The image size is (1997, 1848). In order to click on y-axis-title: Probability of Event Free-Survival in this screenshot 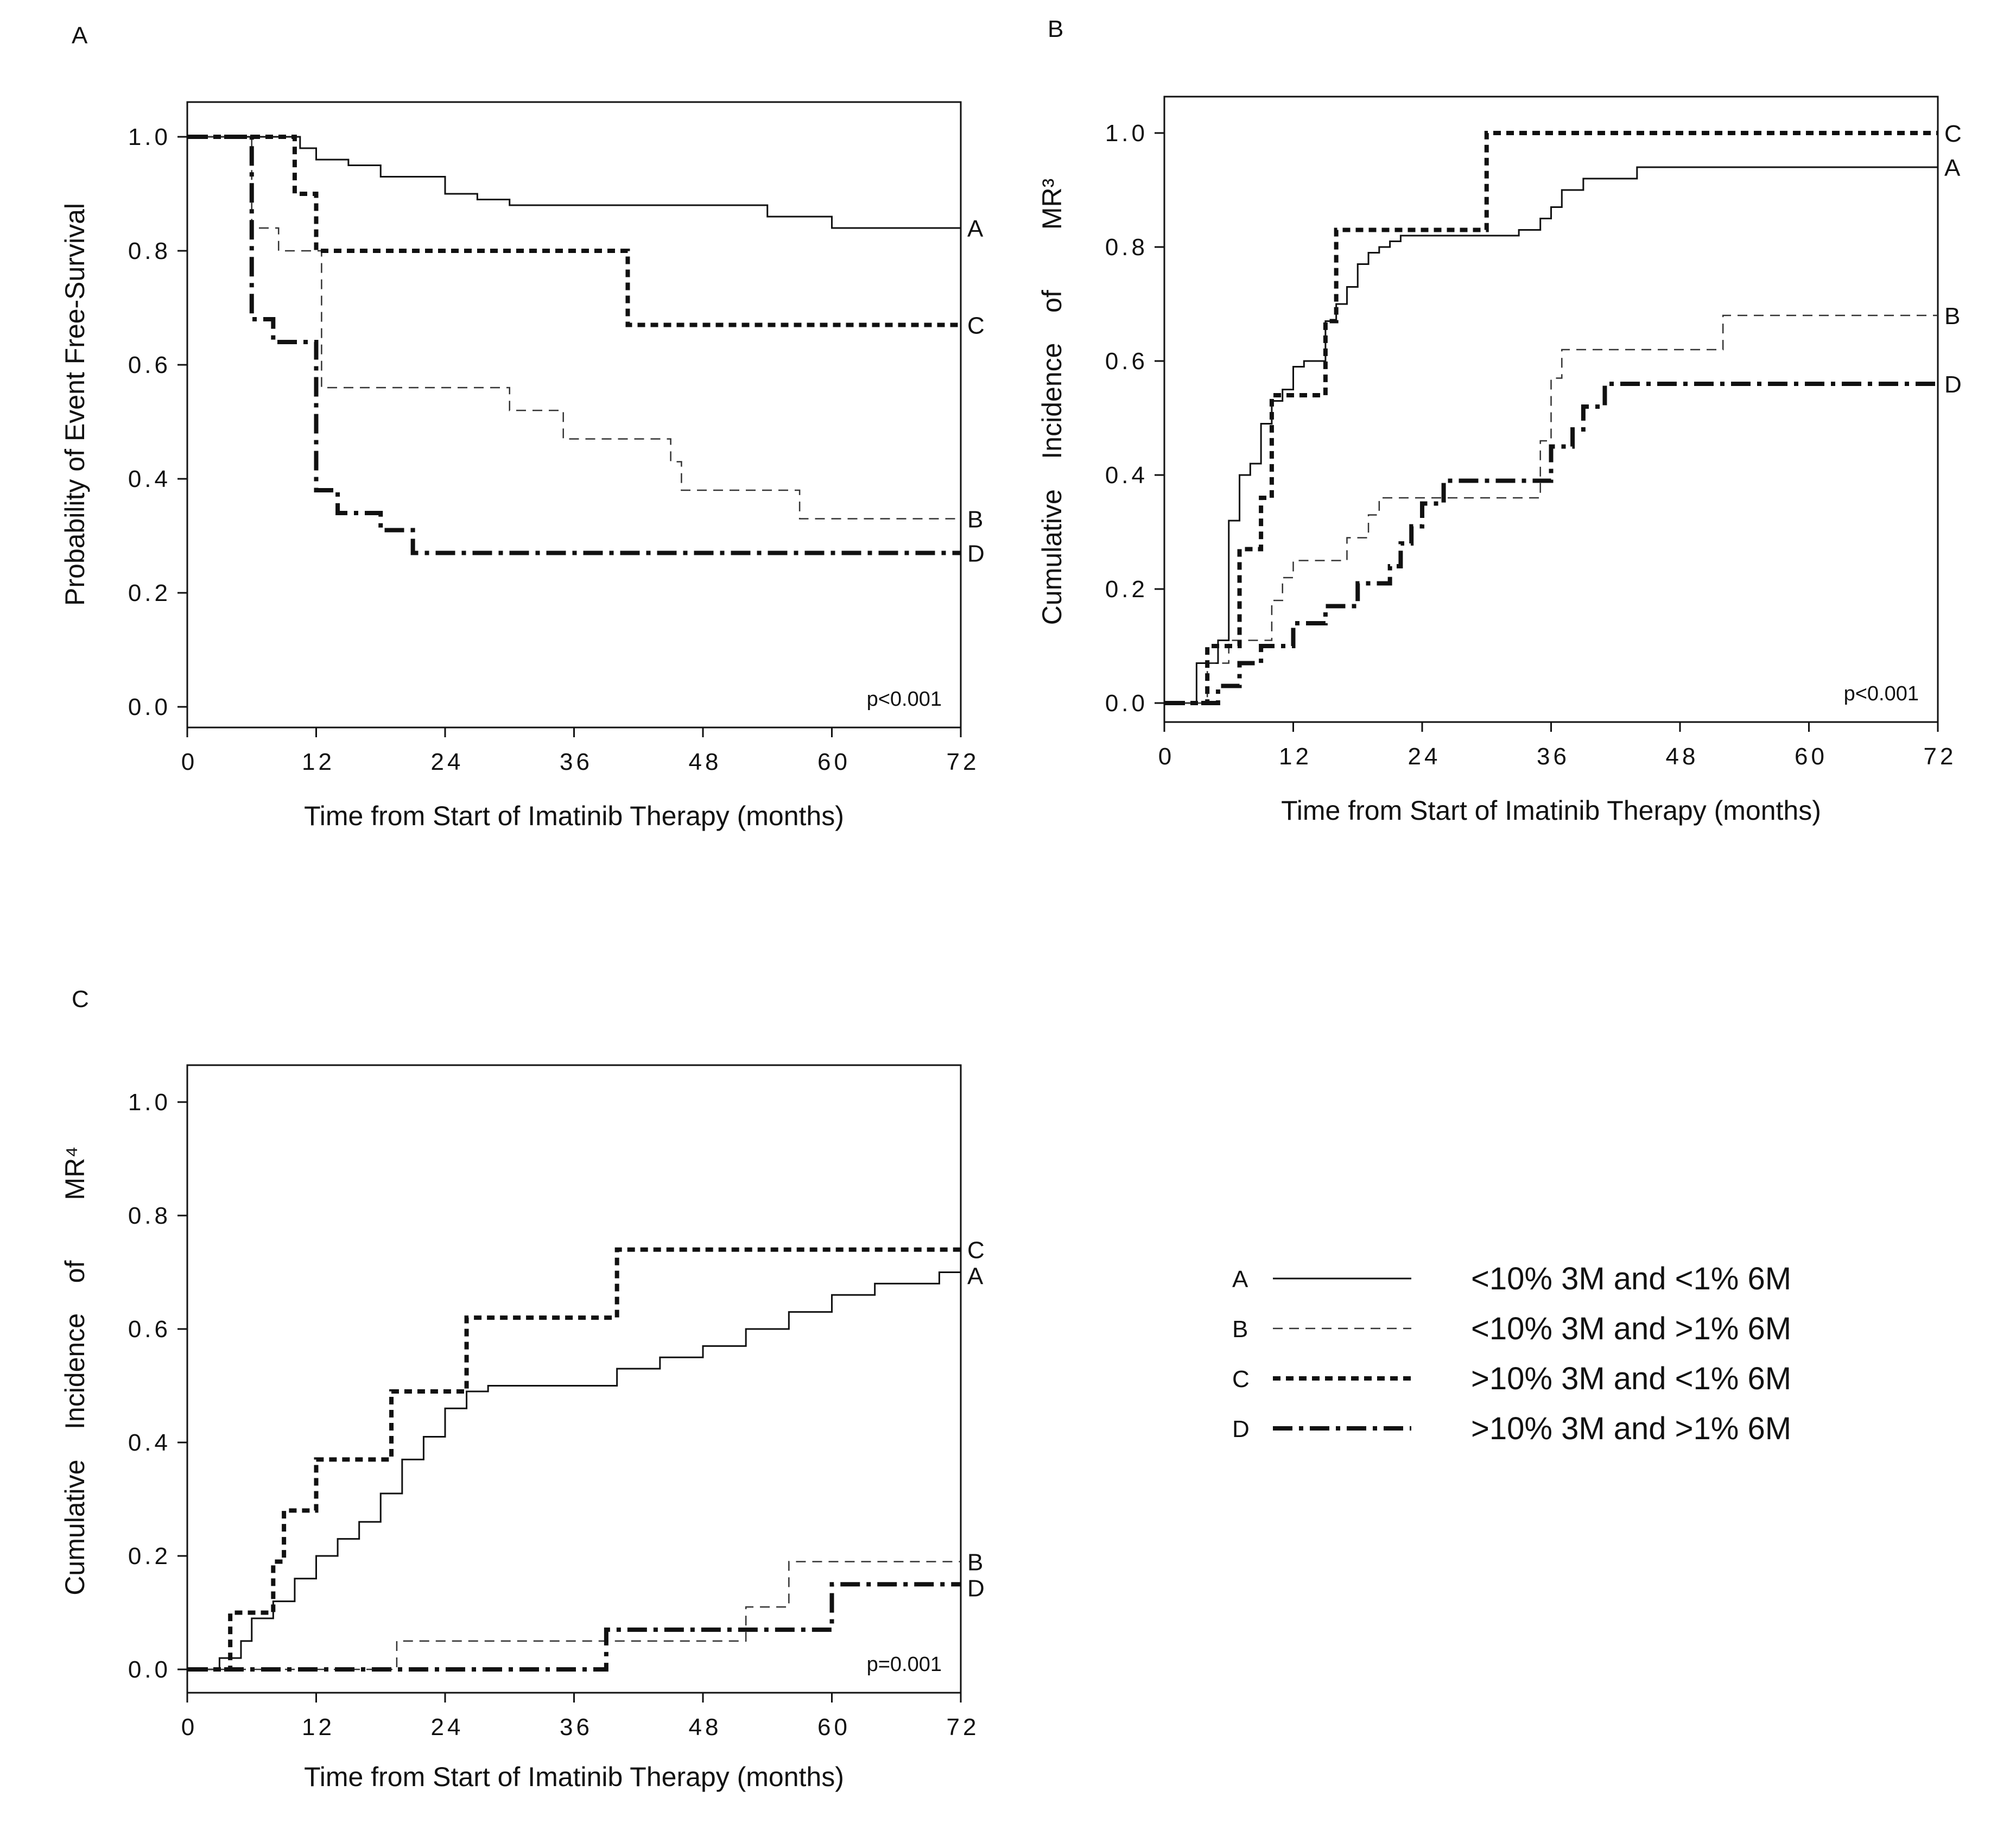, I will do `click(75, 405)`.